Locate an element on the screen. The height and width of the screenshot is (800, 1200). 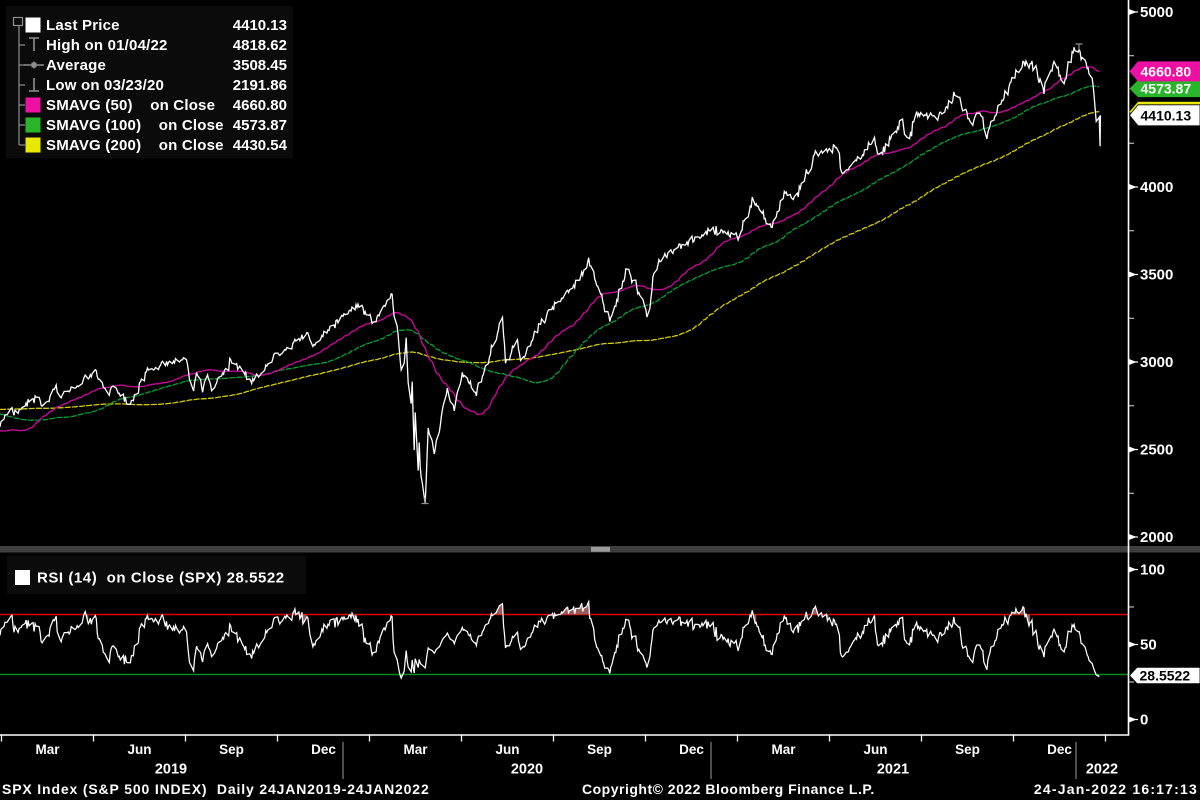
svg-text: 2000 is located at coordinates (1156, 537).